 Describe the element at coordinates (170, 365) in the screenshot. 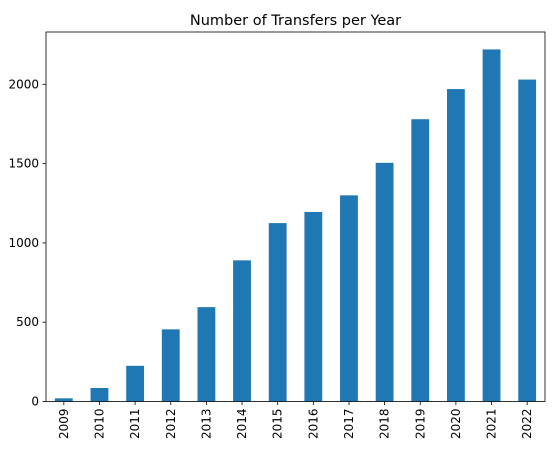

I see `bar-2012` at that location.